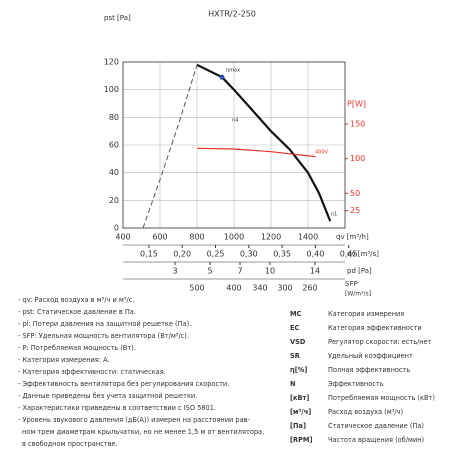 The height and width of the screenshot is (454, 450). I want to click on sfp-axis-label: SFP, so click(351, 284).